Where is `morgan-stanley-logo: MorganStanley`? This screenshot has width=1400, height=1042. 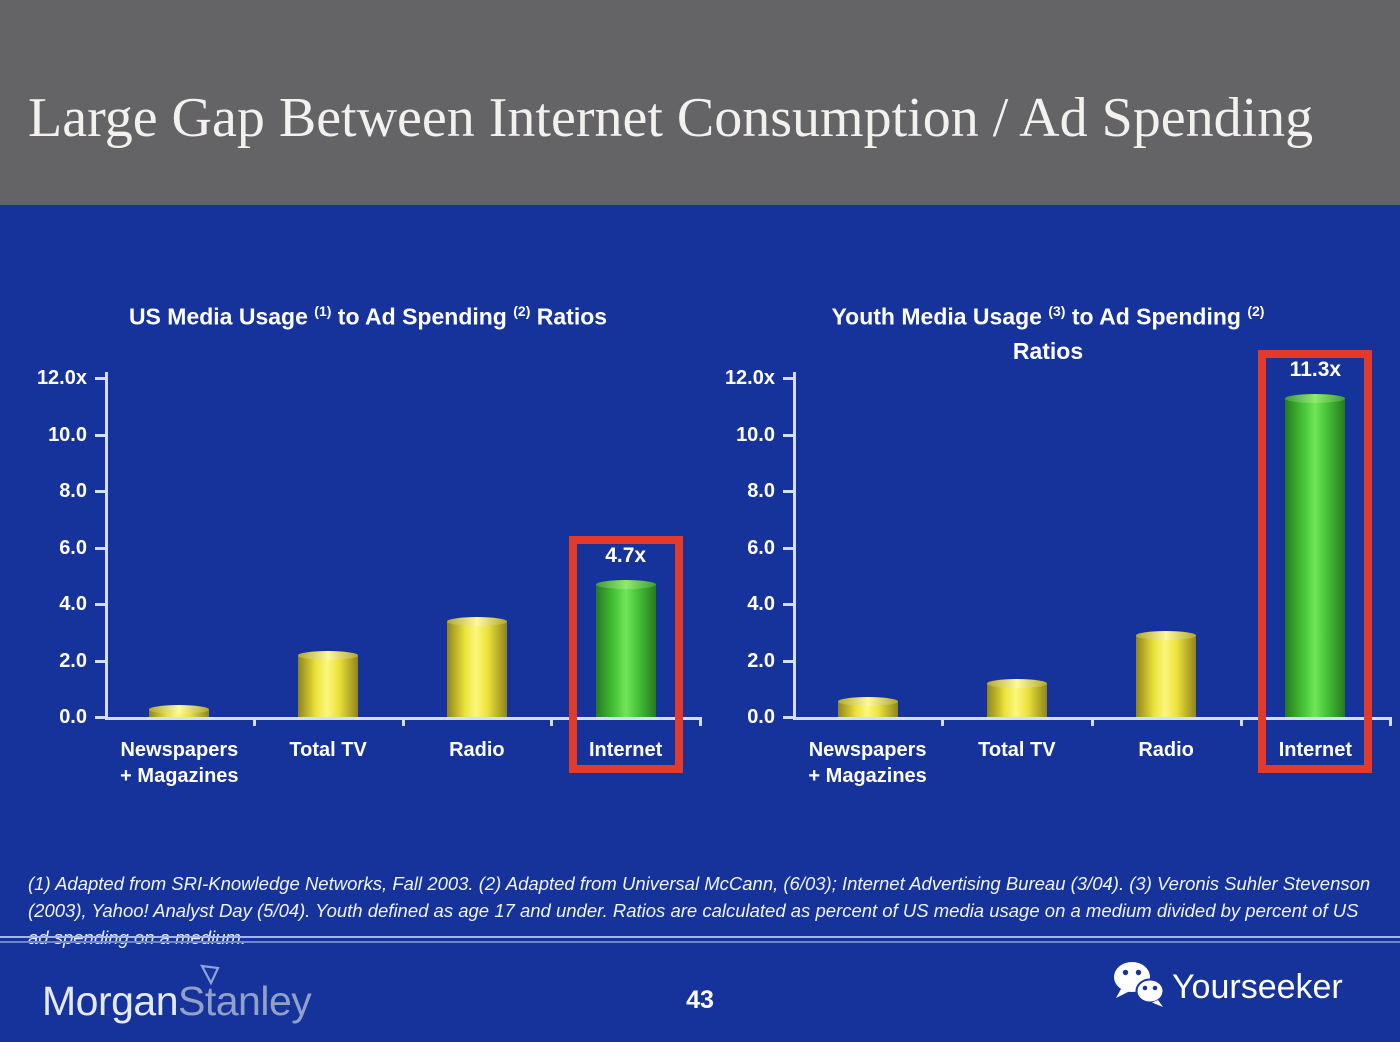
morgan-stanley-logo: MorganStanley is located at coordinates (177, 999).